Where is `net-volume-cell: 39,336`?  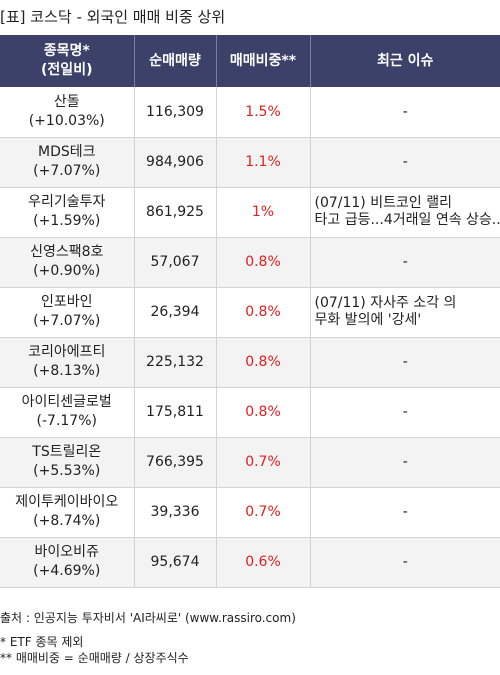 net-volume-cell: 39,336 is located at coordinates (175, 512).